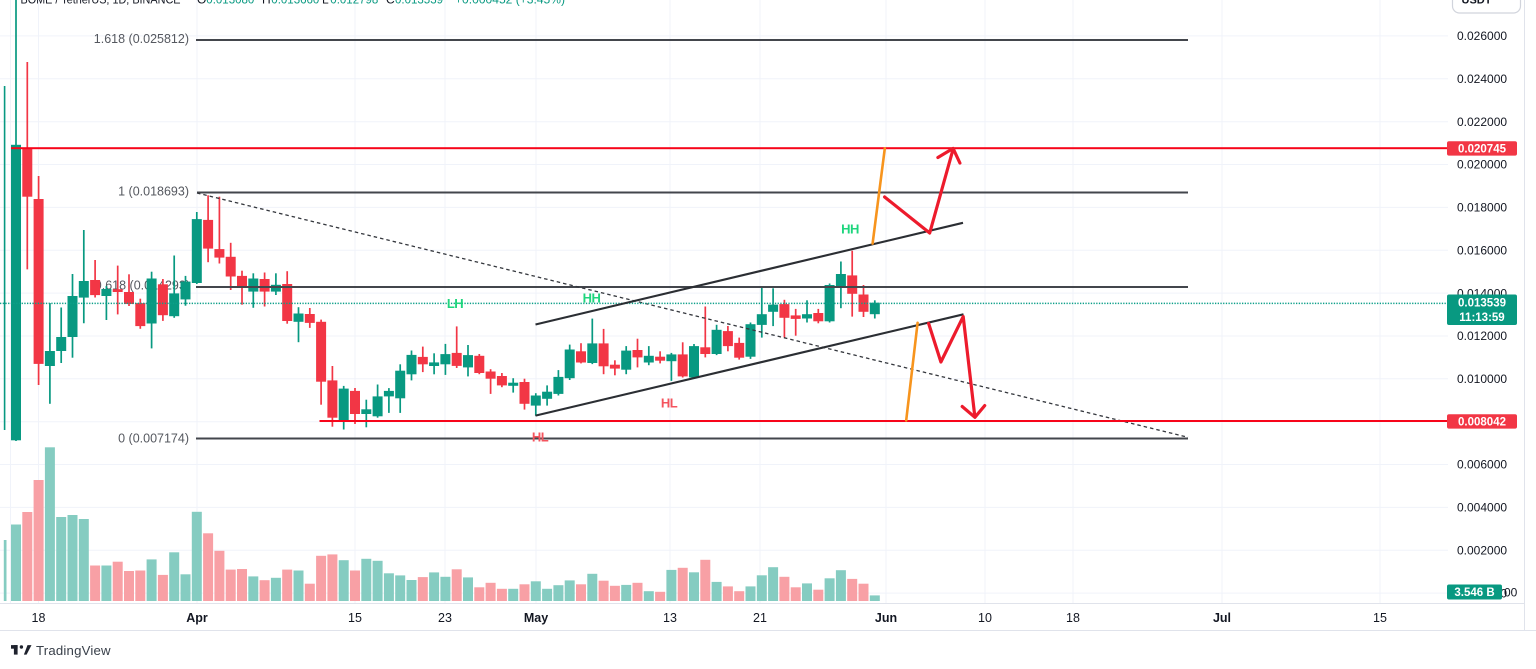 The image size is (1536, 669). I want to click on svg-text: 0.013660, so click(295, 3).